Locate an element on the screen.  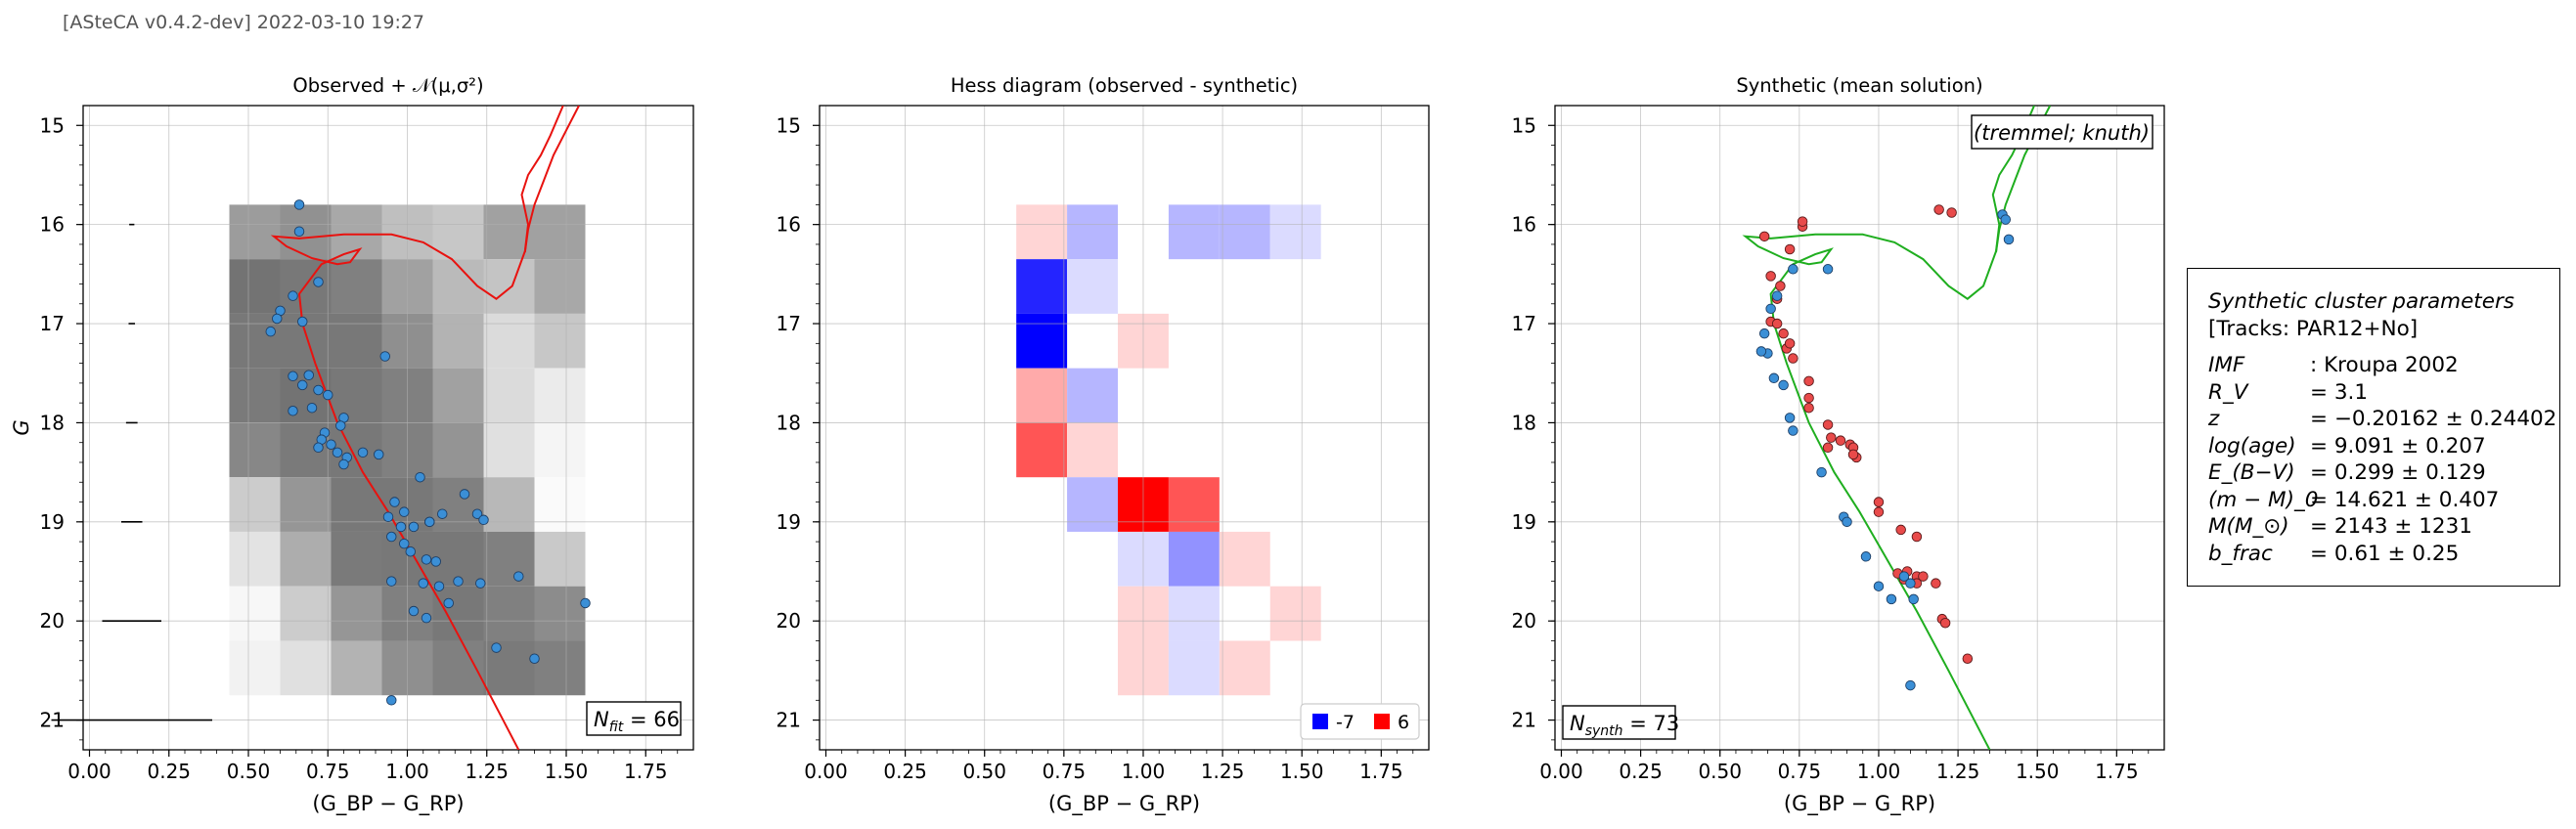
param-label: E_(B−V) is located at coordinates (2251, 472).